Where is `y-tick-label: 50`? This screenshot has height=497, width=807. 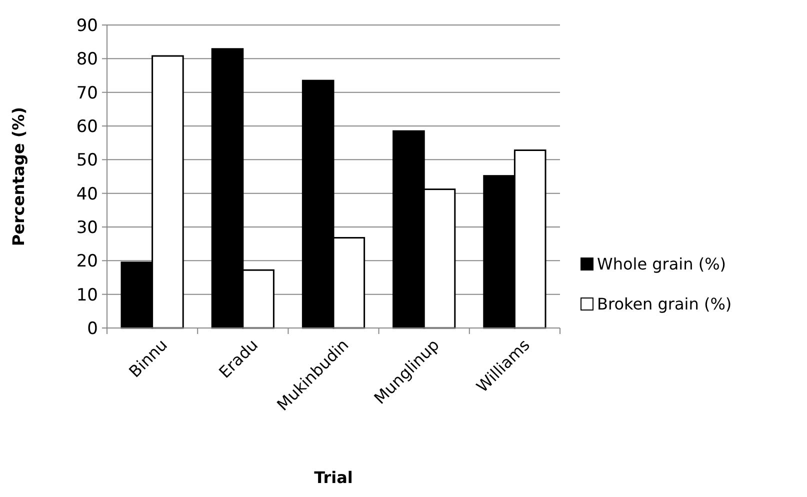
y-tick-label: 50 is located at coordinates (87, 160).